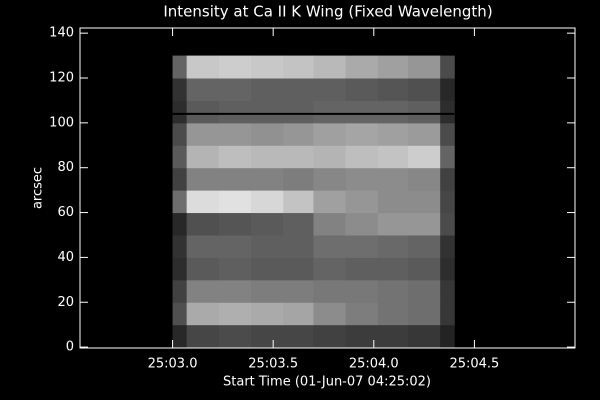  What do you see at coordinates (65, 167) in the screenshot?
I see `y-tick-label: 80` at bounding box center [65, 167].